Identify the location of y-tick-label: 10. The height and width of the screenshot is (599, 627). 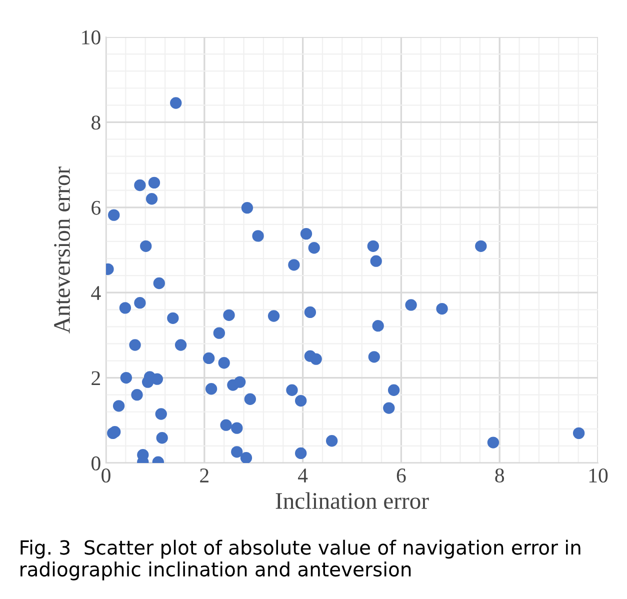
(91, 37).